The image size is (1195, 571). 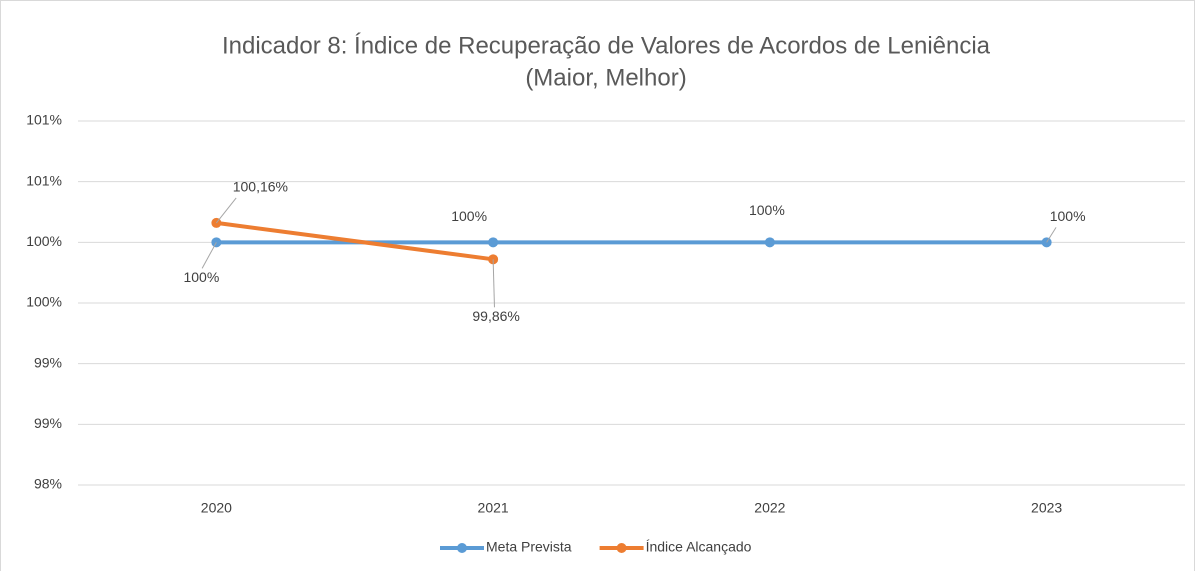 What do you see at coordinates (605, 77) in the screenshot?
I see `chart-subtitle: (Maior, Melhor)` at bounding box center [605, 77].